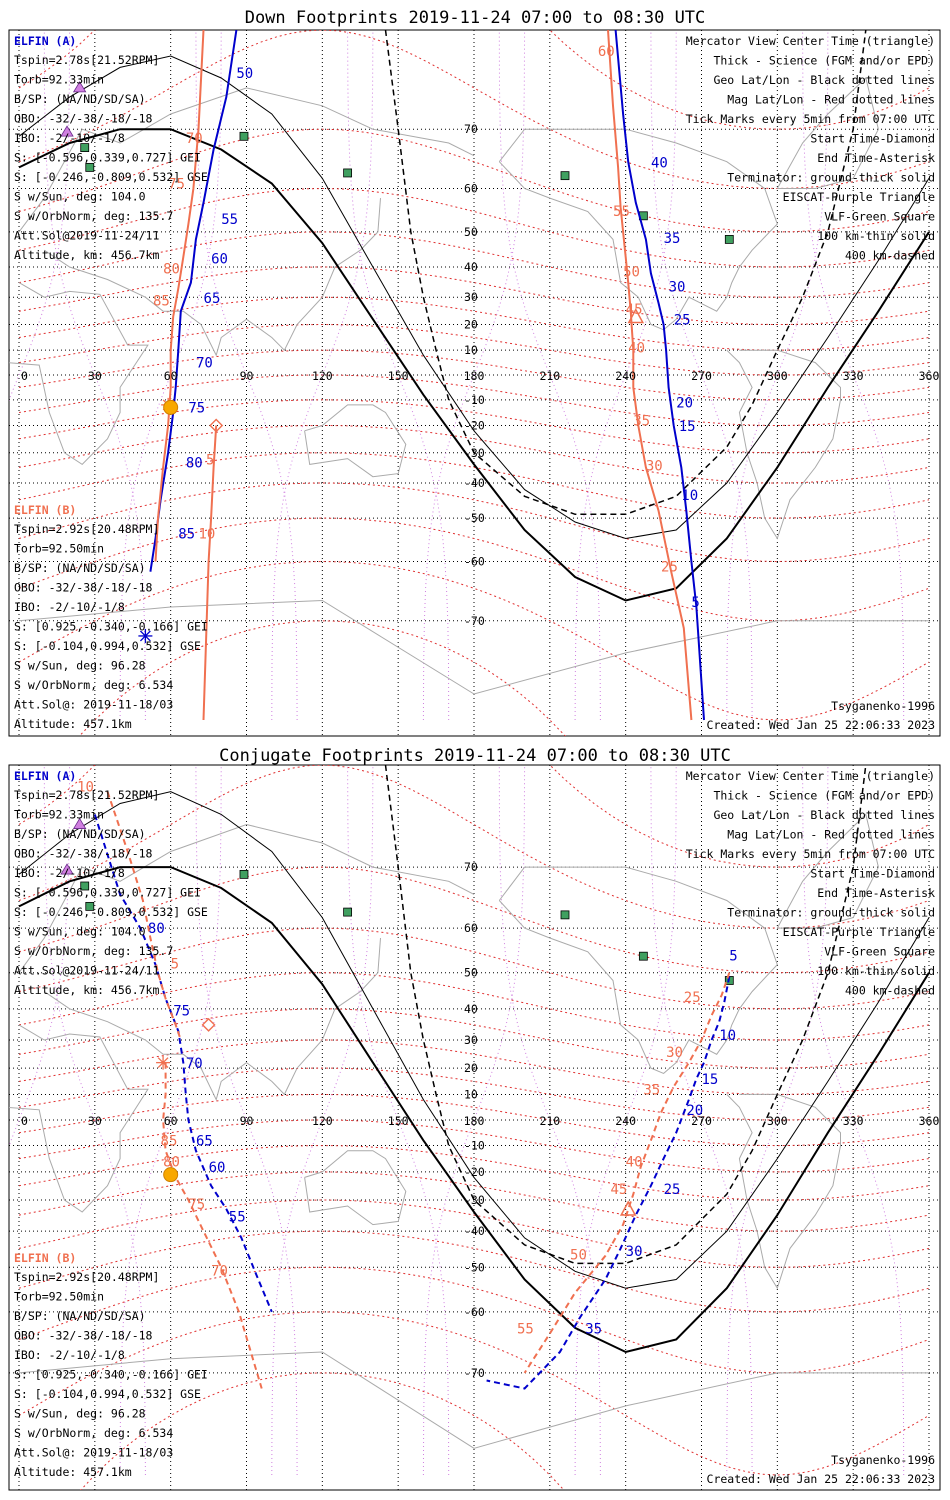 This screenshot has height=1500, width=950. Describe the element at coordinates (111, 177) in the screenshot. I see `legend-line: S: [-0.246,-0.809,0.532] GSE` at that location.